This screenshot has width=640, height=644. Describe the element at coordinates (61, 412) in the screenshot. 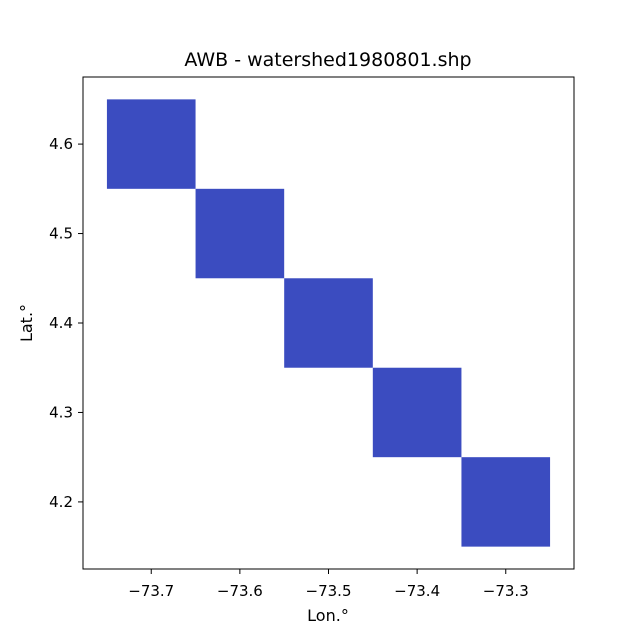

I see `y-tick-label-1: 4.3` at that location.